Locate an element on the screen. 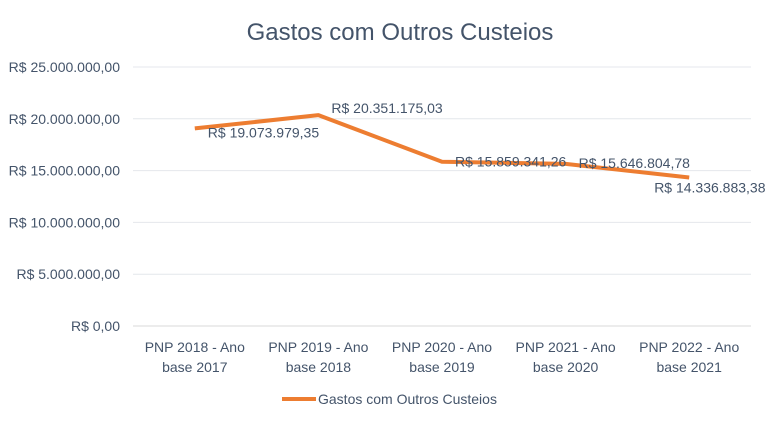  x-tick-label: PNP 2020 - Ano is located at coordinates (442, 347).